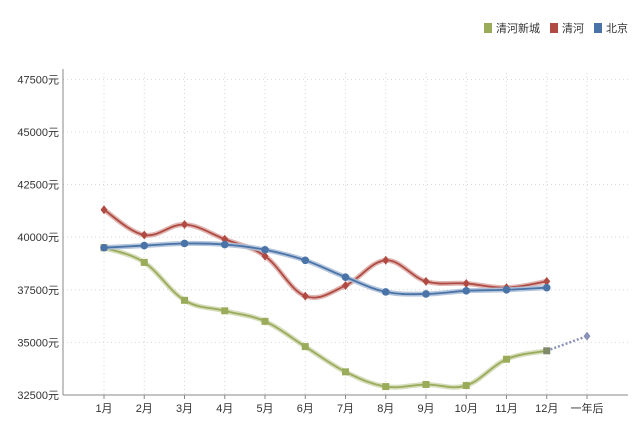 Image resolution: width=640 pixels, height=434 pixels. I want to click on x-tick-label: 9月, so click(425, 409).